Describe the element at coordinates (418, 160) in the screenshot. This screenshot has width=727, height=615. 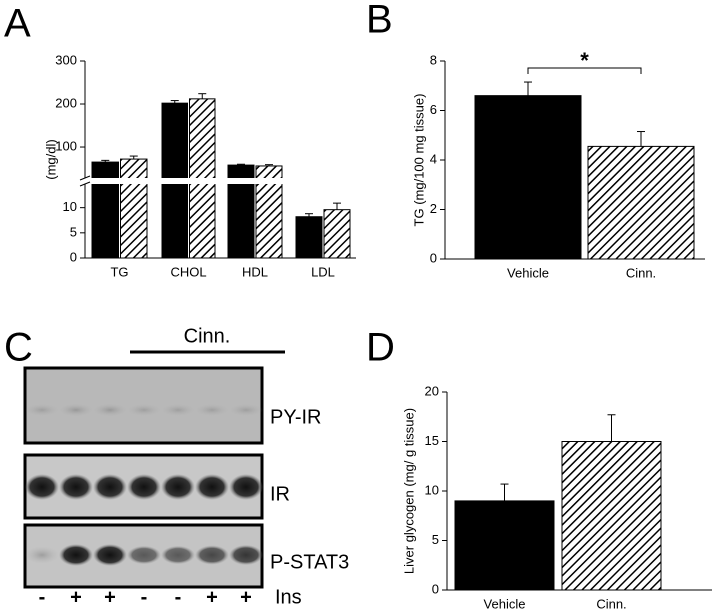
I see `y-axis-label: TG (mg/100 mg tissue)` at that location.